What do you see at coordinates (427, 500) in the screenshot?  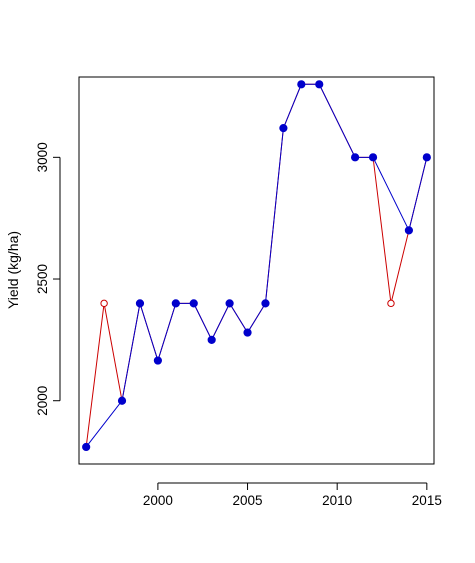 I see `x-tick-label: 2015` at bounding box center [427, 500].